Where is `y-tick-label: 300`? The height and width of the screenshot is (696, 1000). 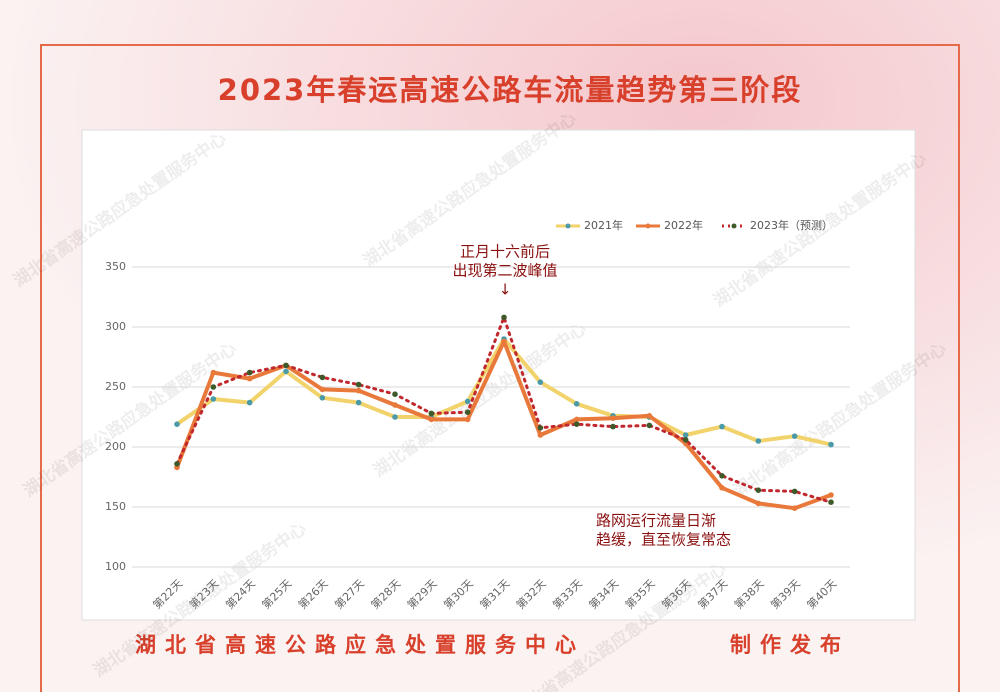 y-tick-label: 300 is located at coordinates (115, 326).